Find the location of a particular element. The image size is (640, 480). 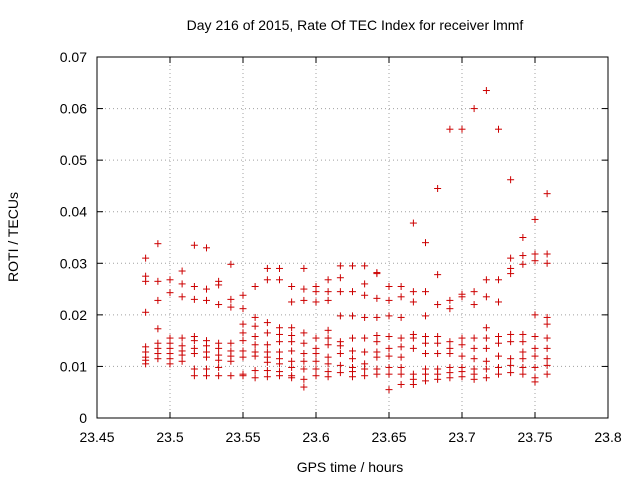

y-tick-label: 0.04 is located at coordinates (73, 212).